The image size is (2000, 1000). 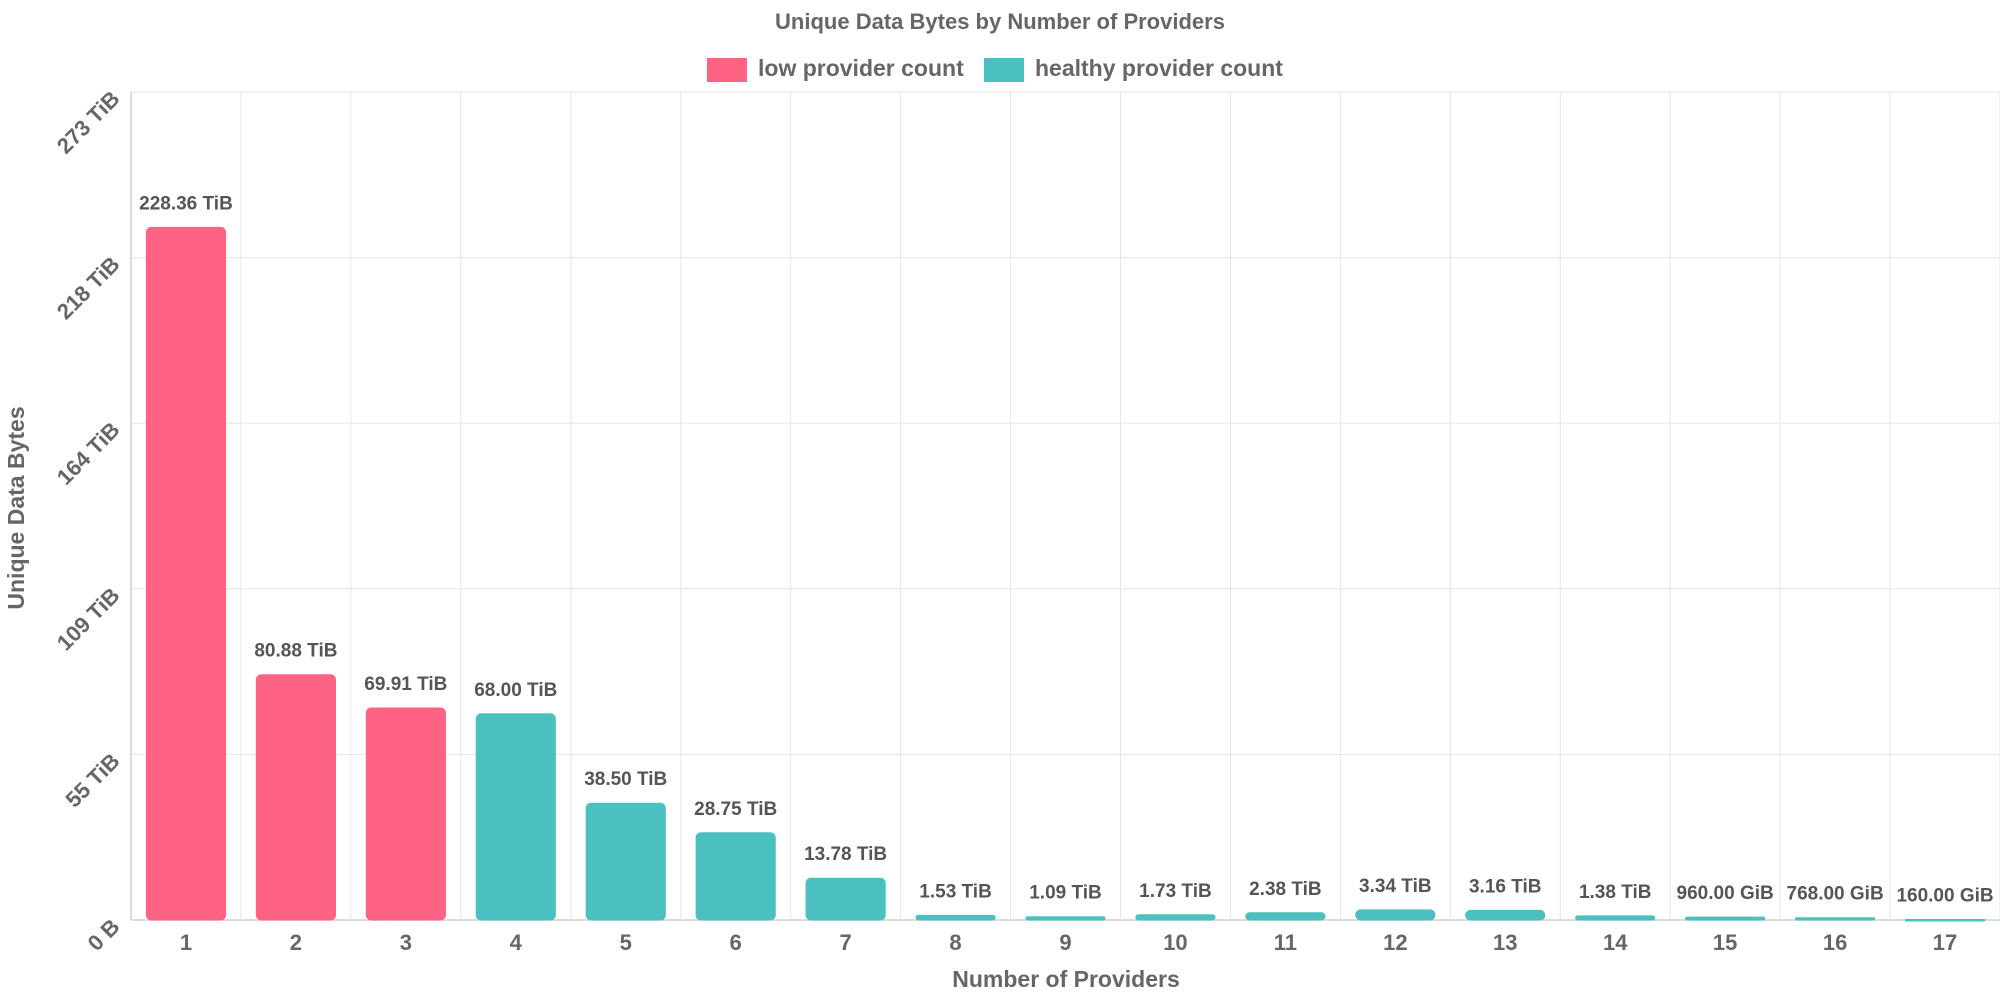 I want to click on data-label-8: 1.53 TiB, so click(x=955, y=891).